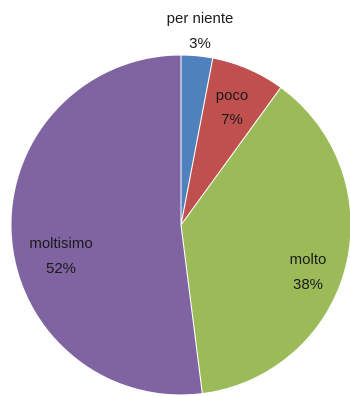  Describe the element at coordinates (200, 18) in the screenshot. I see `label-per-niente-name: per niente` at that location.